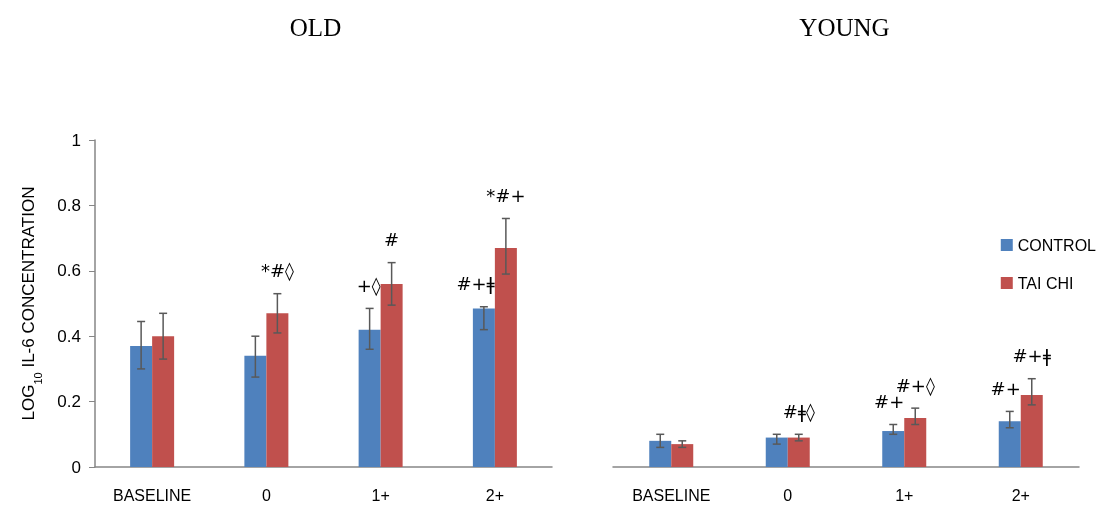  I want to click on annotation: #ǂ◊, so click(798, 411).